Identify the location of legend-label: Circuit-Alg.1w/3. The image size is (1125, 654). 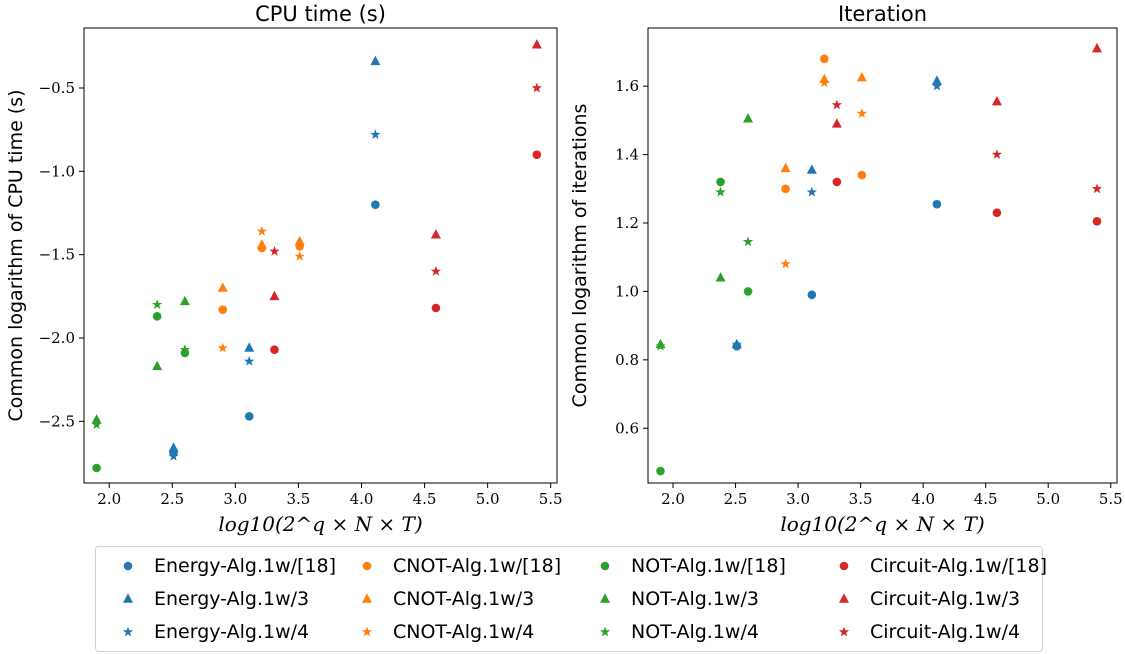
(945, 599).